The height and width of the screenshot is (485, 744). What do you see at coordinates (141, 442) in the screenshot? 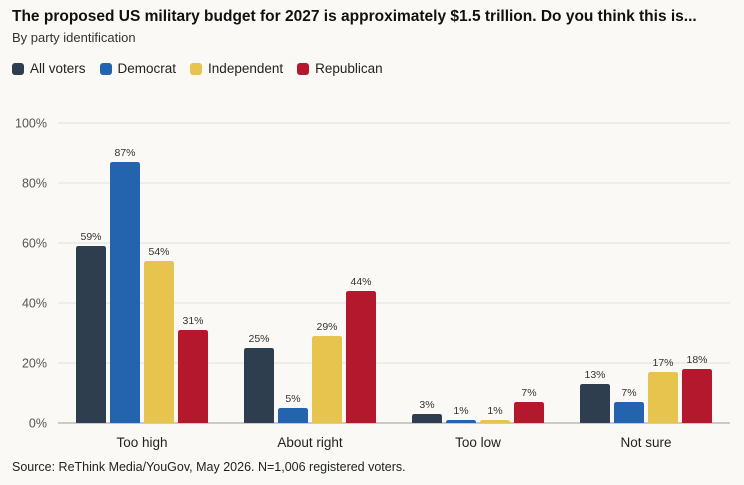
I see `x-tick-label: Too high` at bounding box center [141, 442].